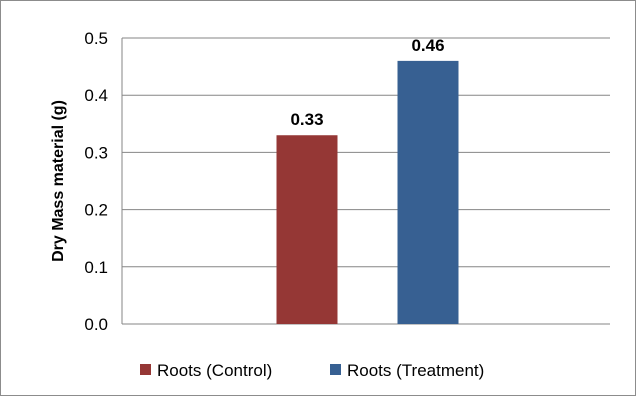 The width and height of the screenshot is (636, 397). What do you see at coordinates (58, 181) in the screenshot?
I see `y-axis-title: Dry Mass material (g)` at bounding box center [58, 181].